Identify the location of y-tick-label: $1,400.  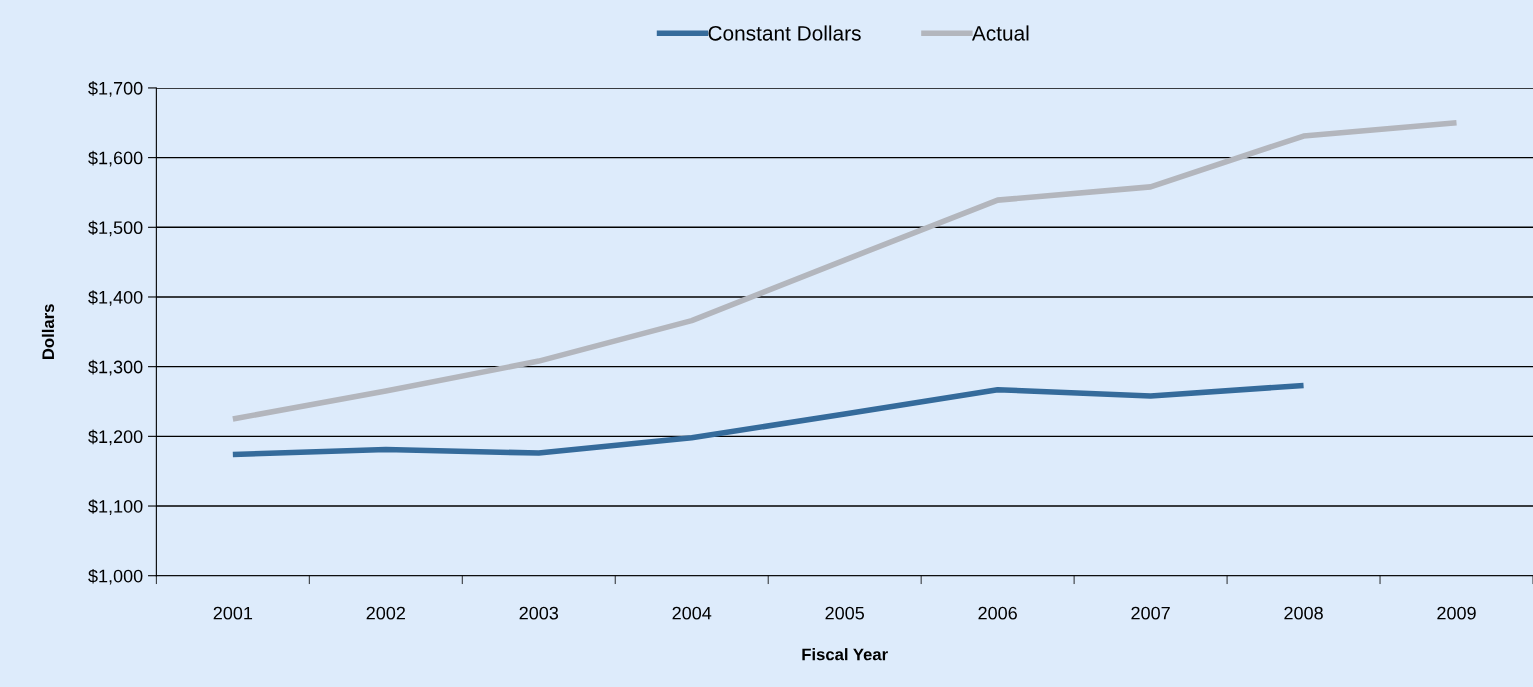
(115, 298).